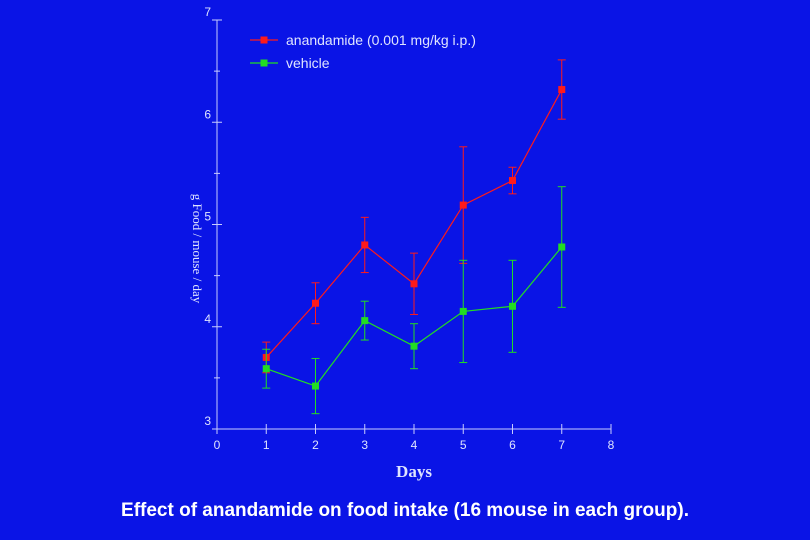 This screenshot has width=810, height=540. I want to click on y-tick-label: 7, so click(207, 12).